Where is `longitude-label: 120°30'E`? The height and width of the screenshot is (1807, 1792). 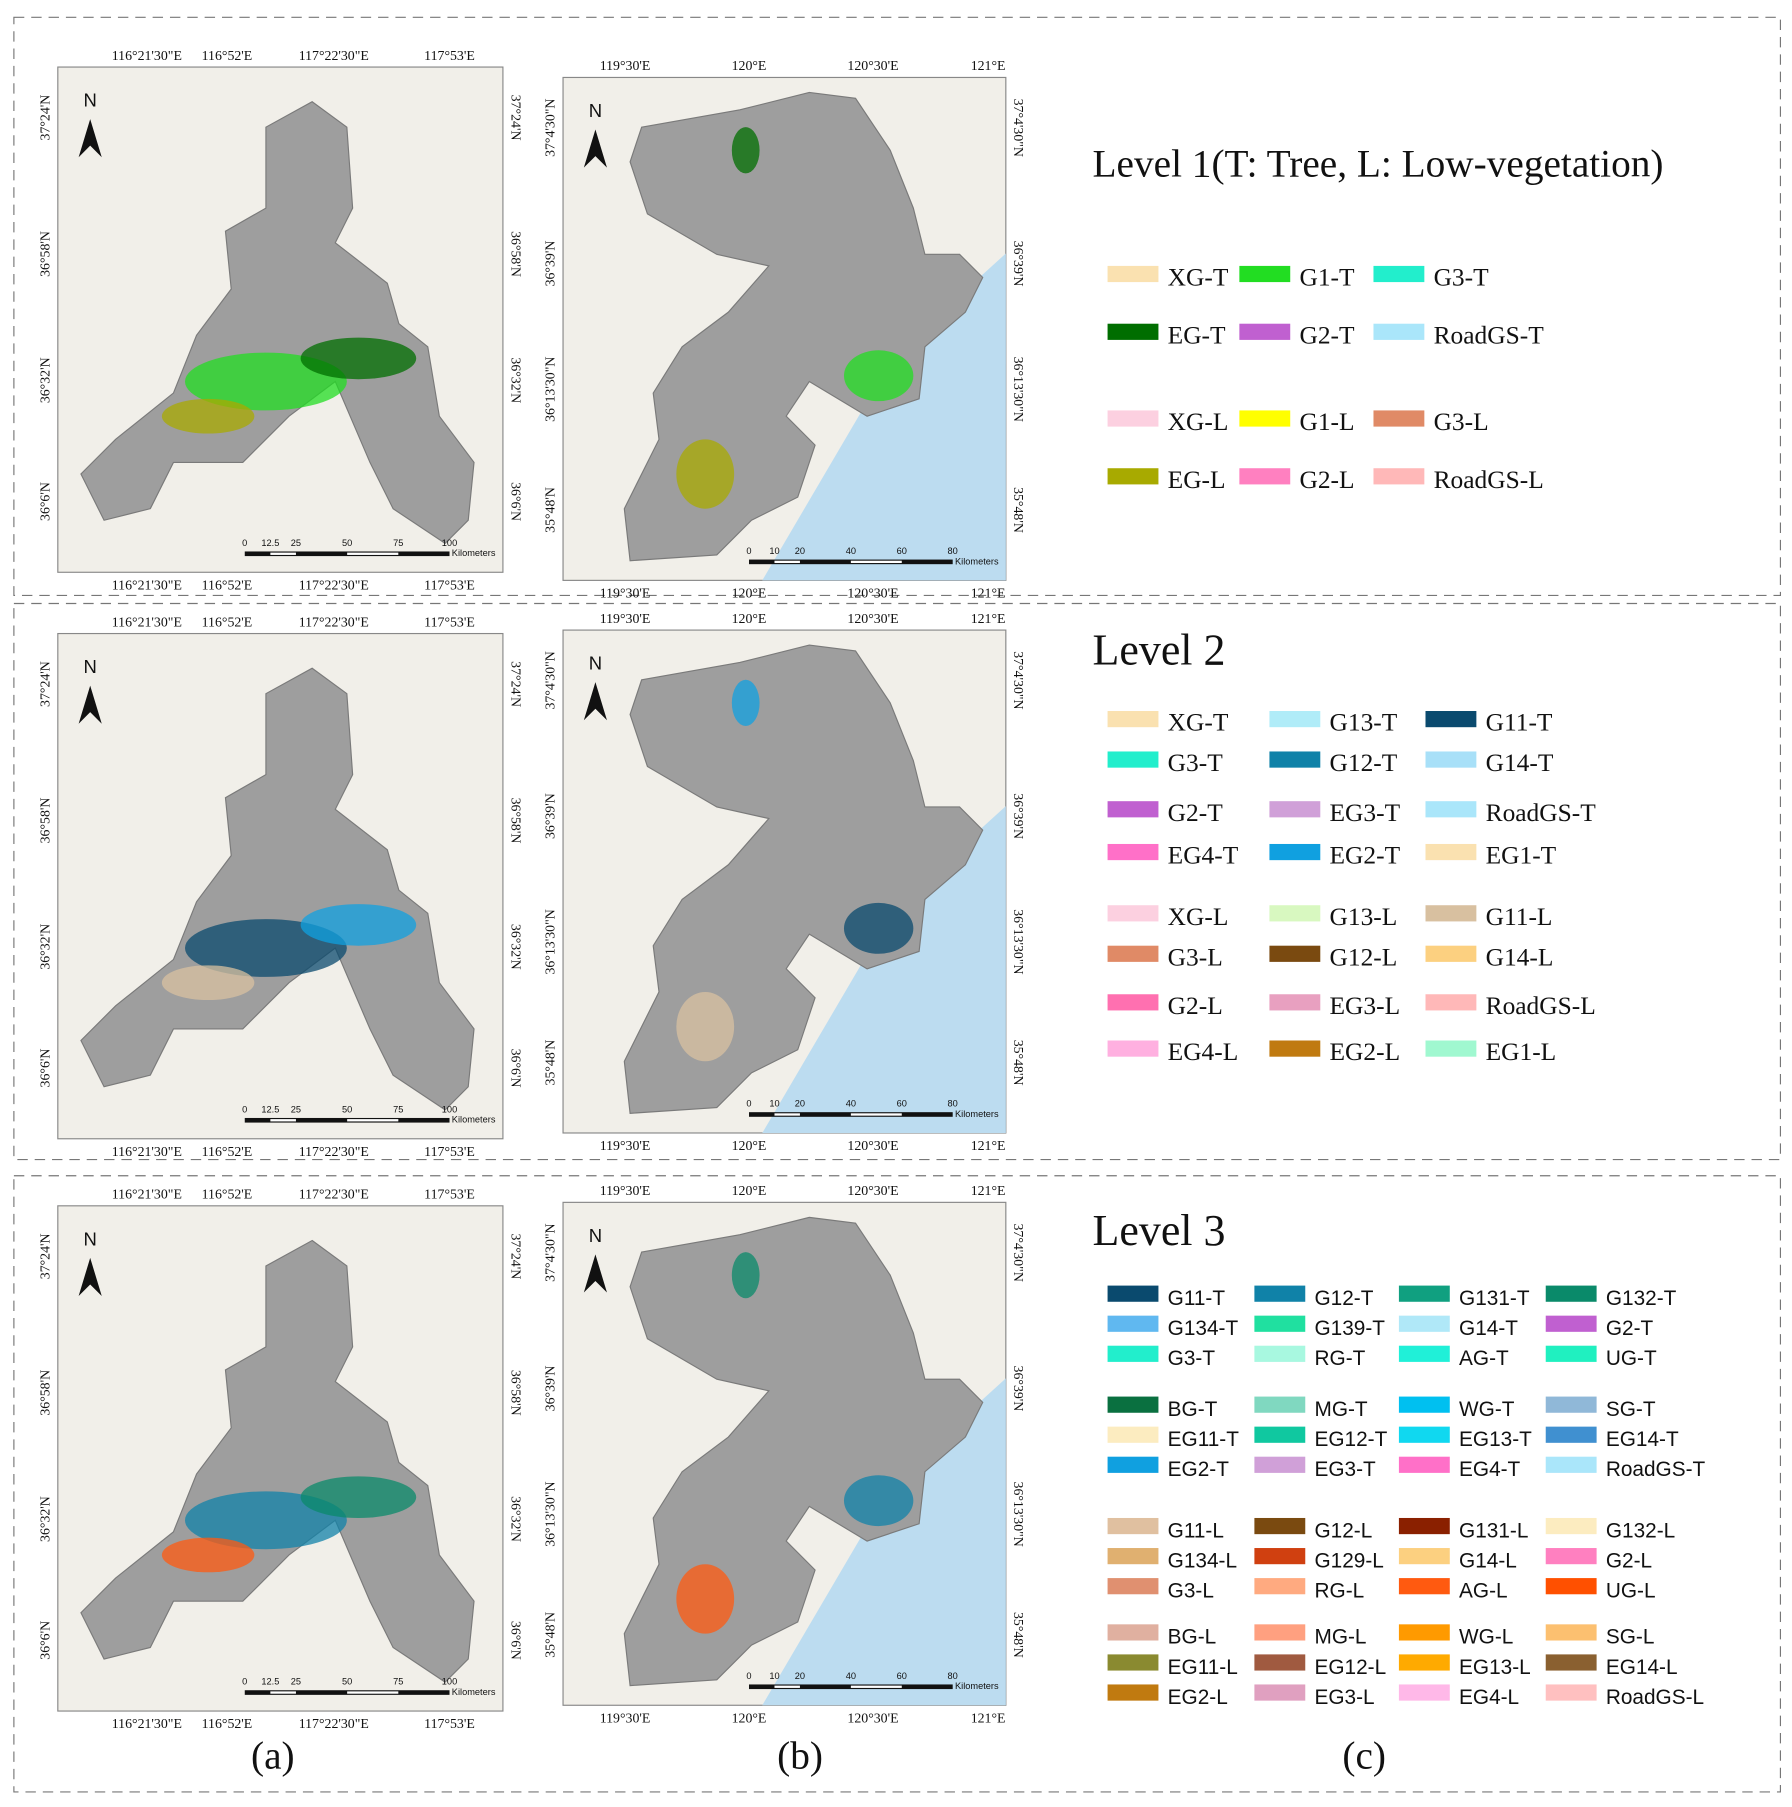
longitude-label: 120°30'E is located at coordinates (872, 1191).